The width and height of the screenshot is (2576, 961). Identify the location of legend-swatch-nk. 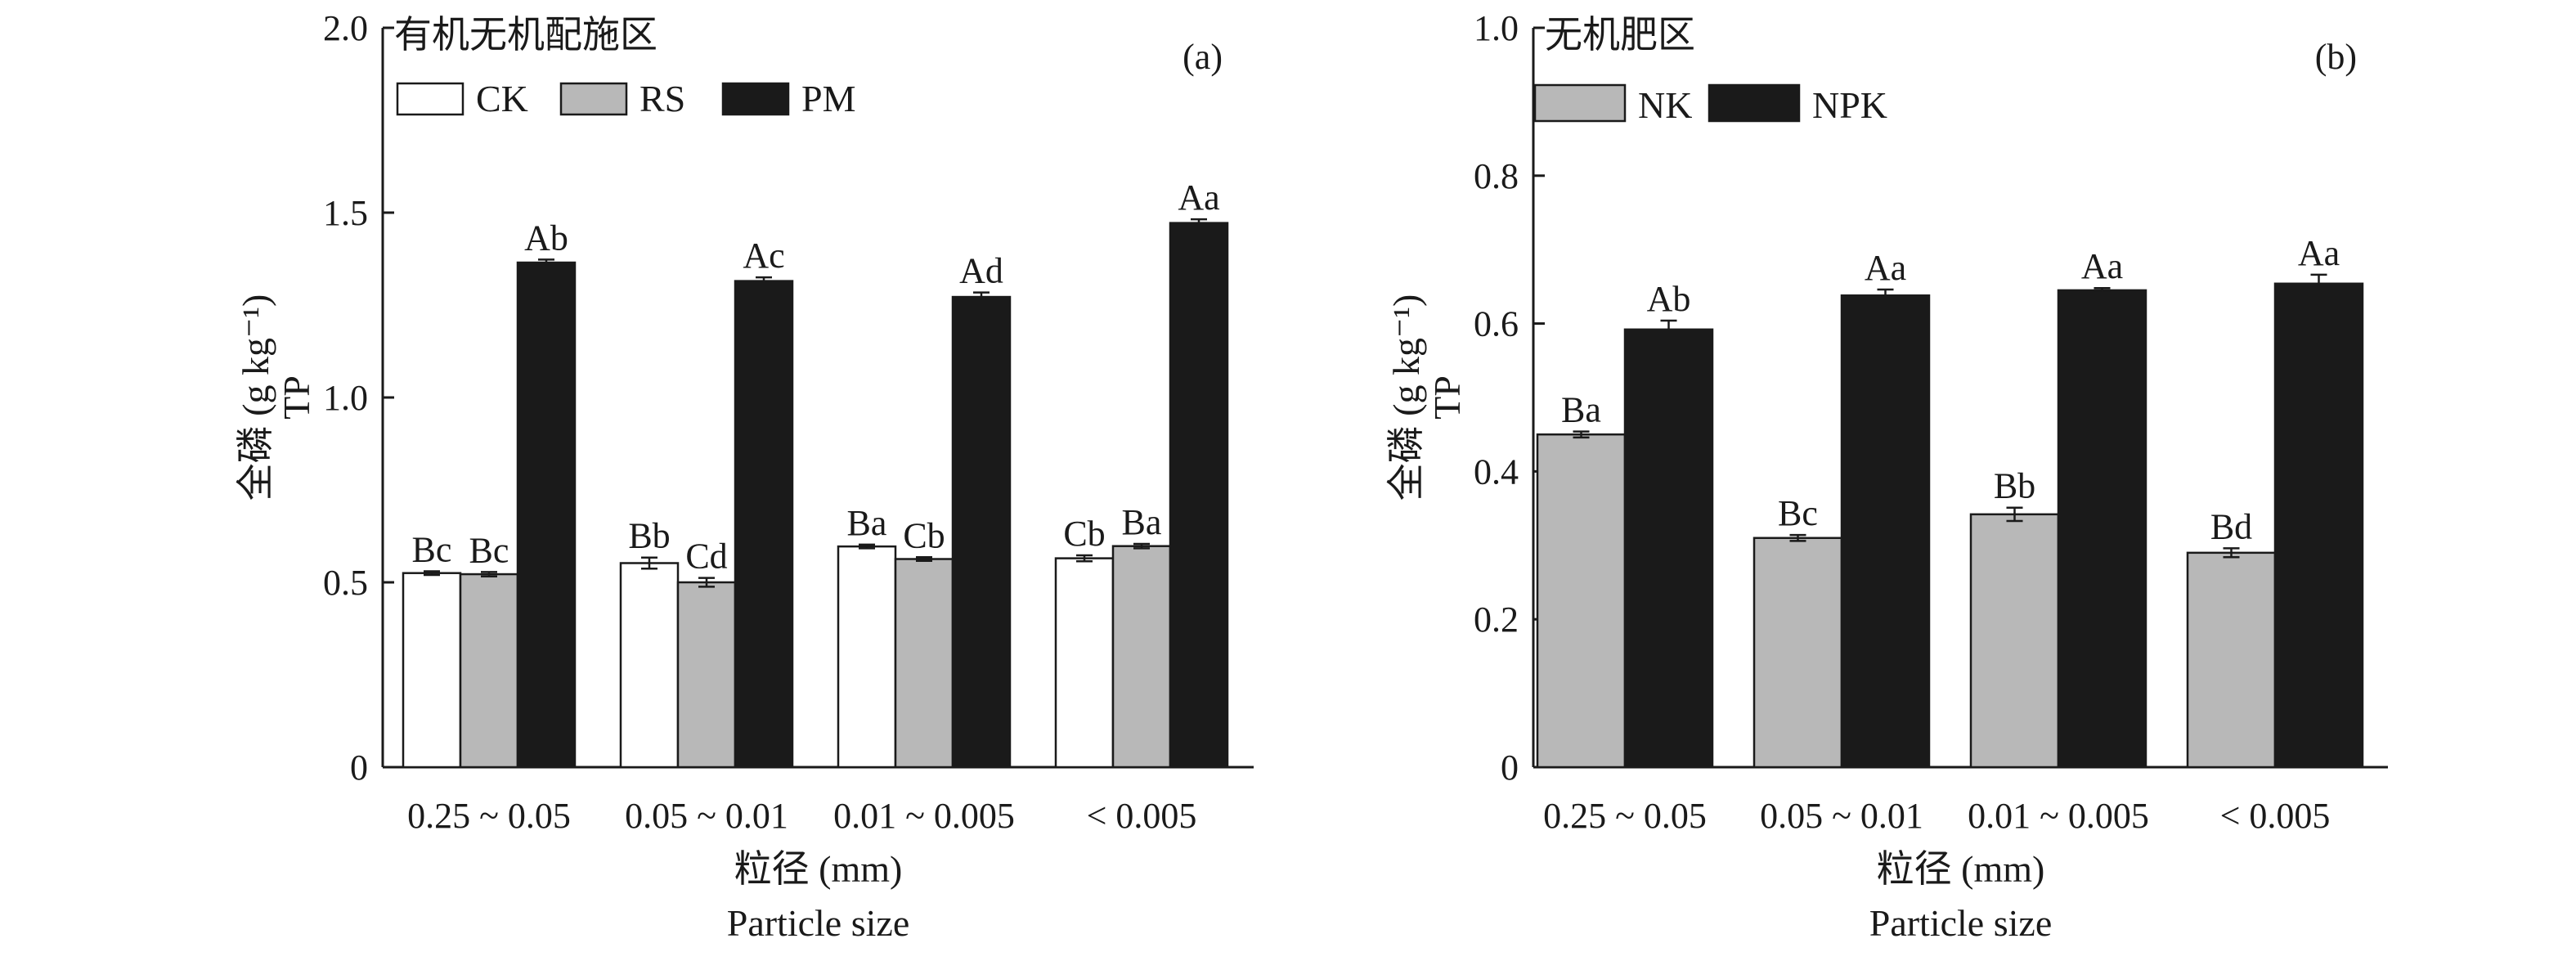
(1580, 103).